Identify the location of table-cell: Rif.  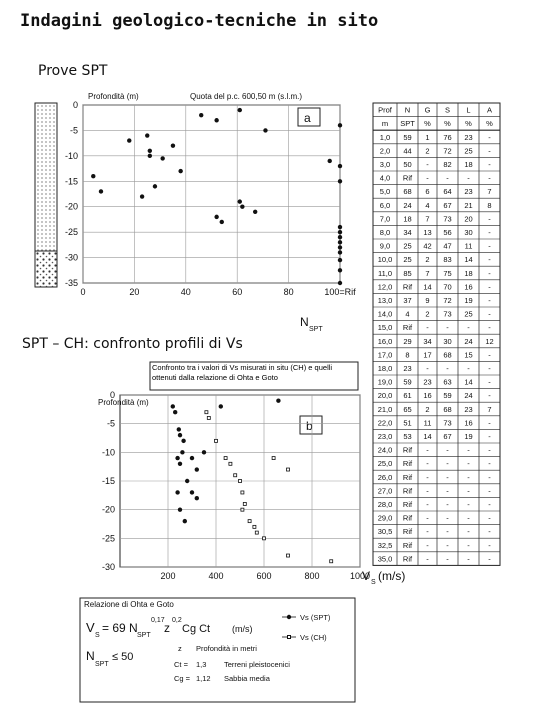
(408, 558).